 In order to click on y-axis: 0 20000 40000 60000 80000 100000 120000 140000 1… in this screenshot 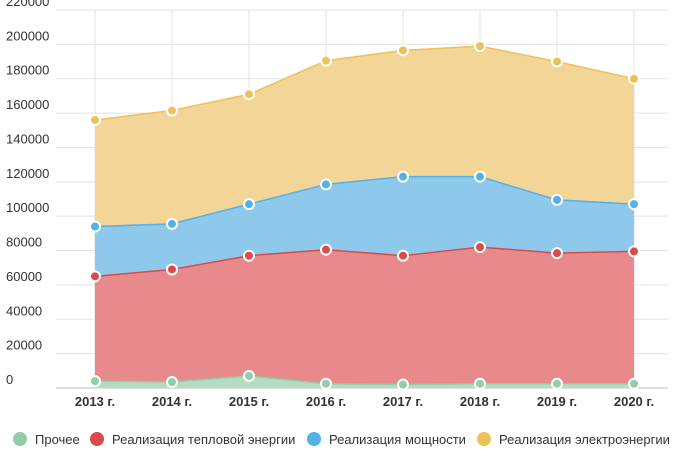, I will do `click(27, 193)`.